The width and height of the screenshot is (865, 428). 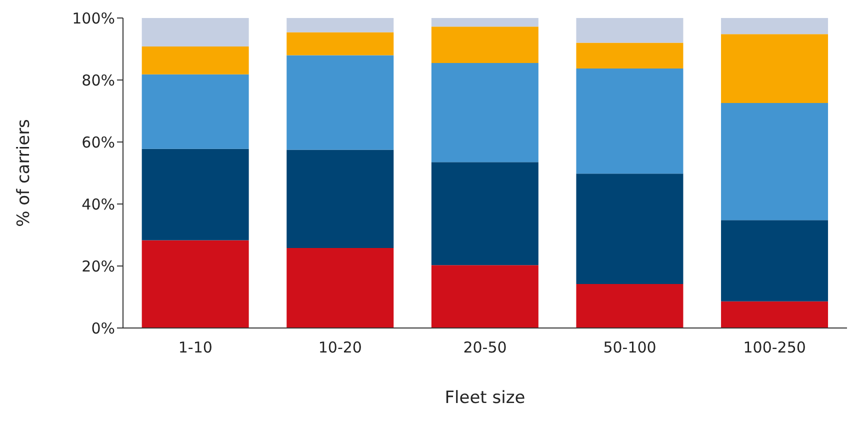 What do you see at coordinates (485, 347) in the screenshot?
I see `x-tick-label: 20-50` at bounding box center [485, 347].